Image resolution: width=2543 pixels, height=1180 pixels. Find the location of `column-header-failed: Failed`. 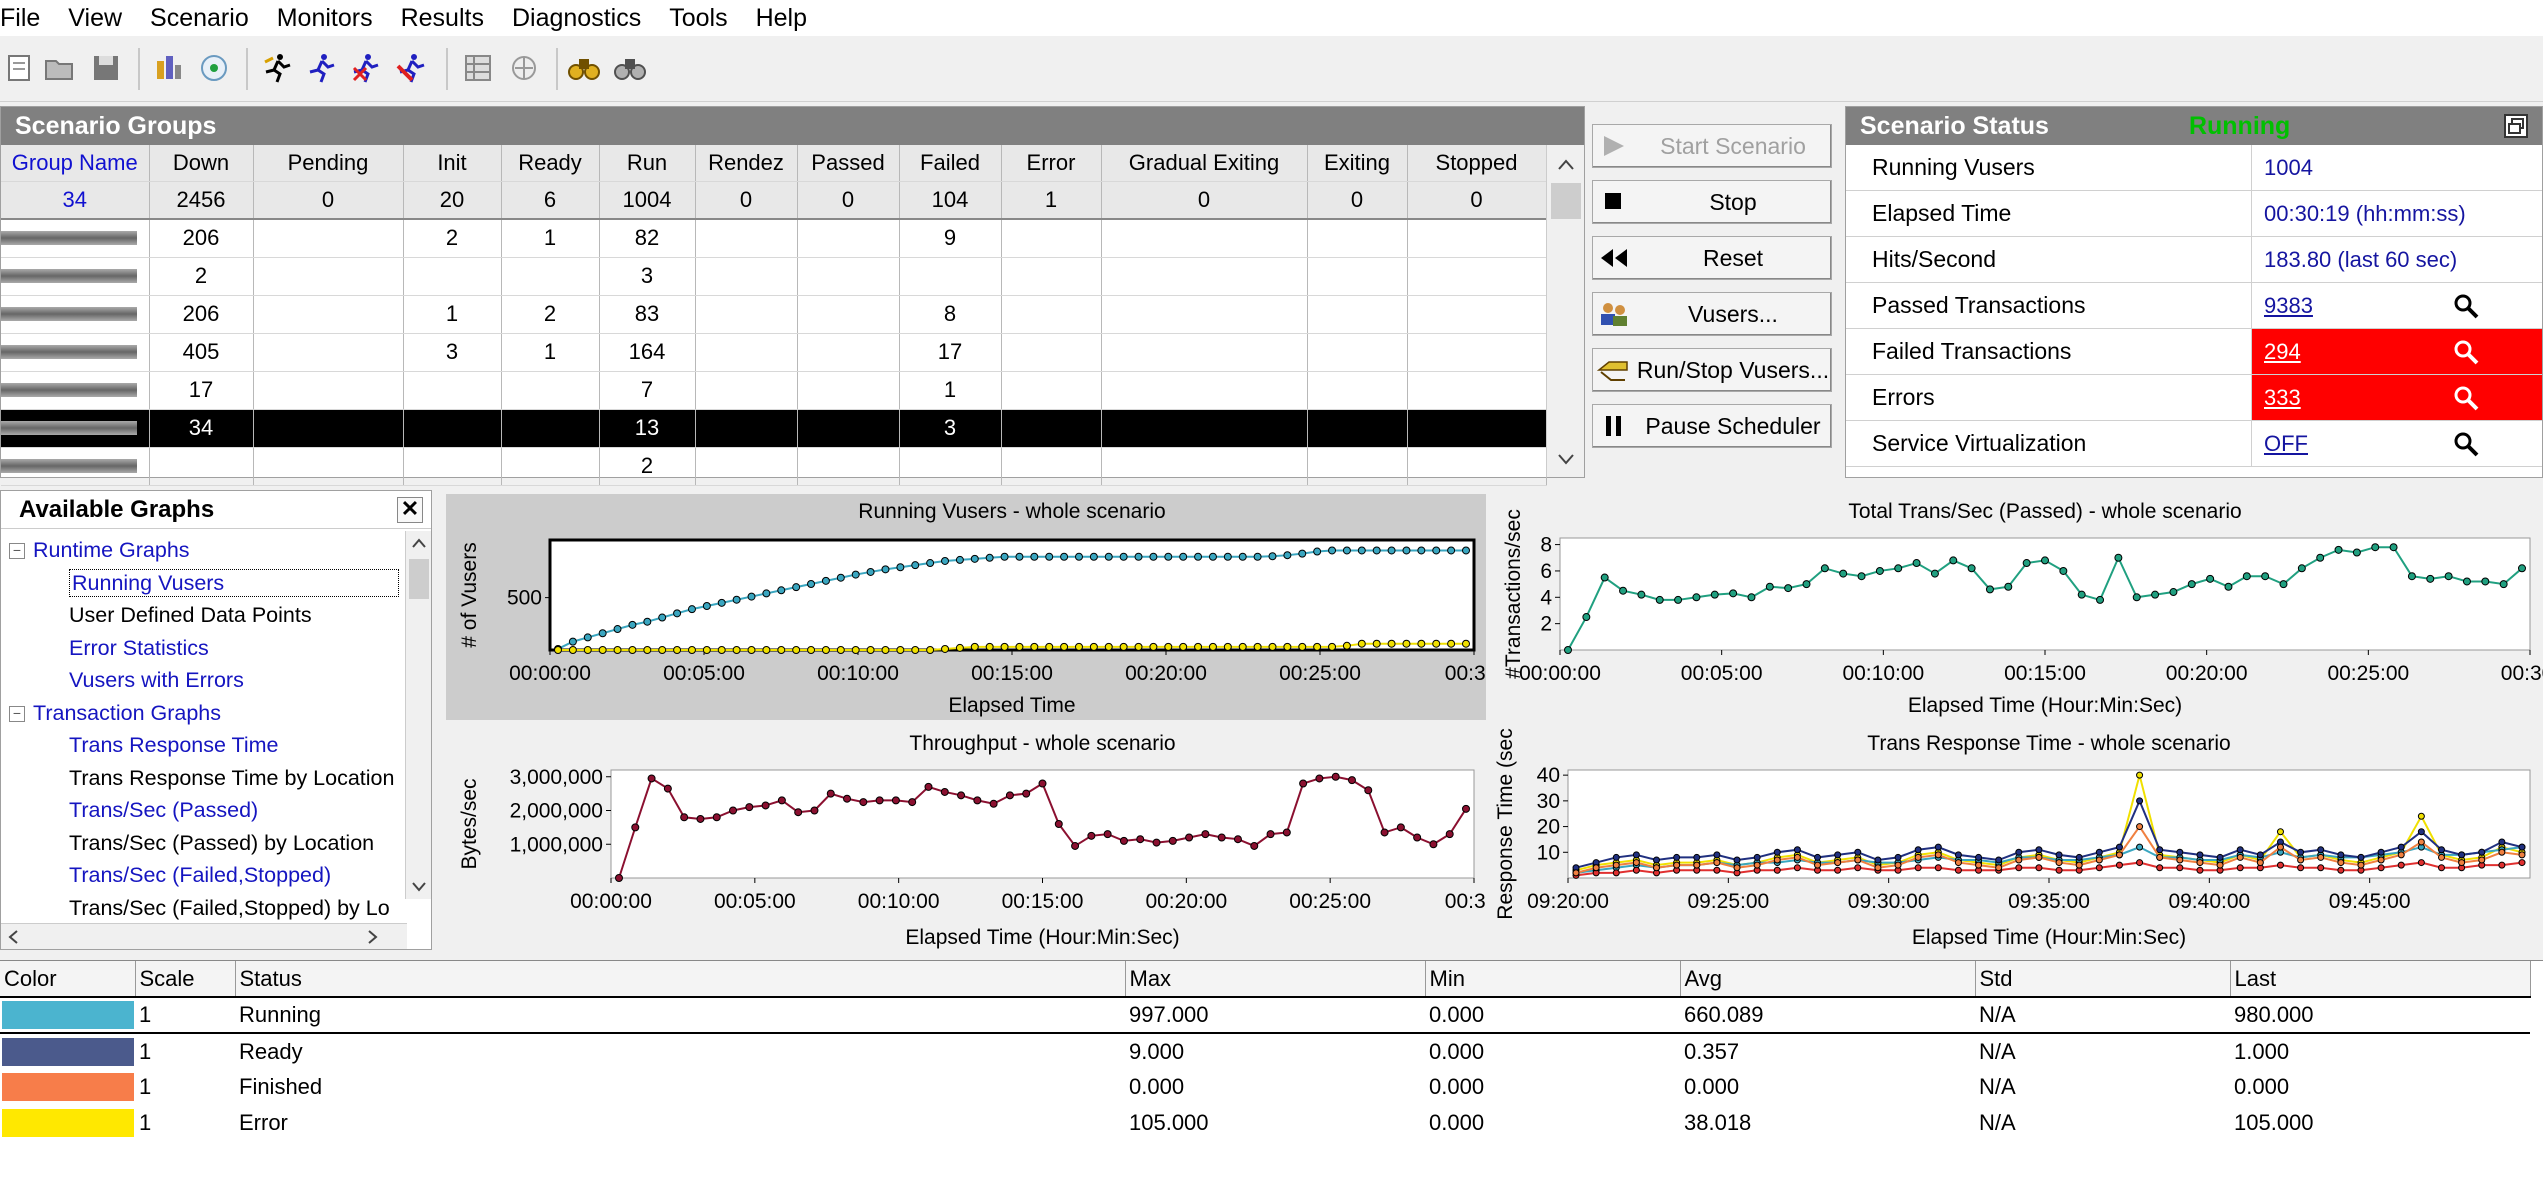

column-header-failed: Failed is located at coordinates (950, 163).